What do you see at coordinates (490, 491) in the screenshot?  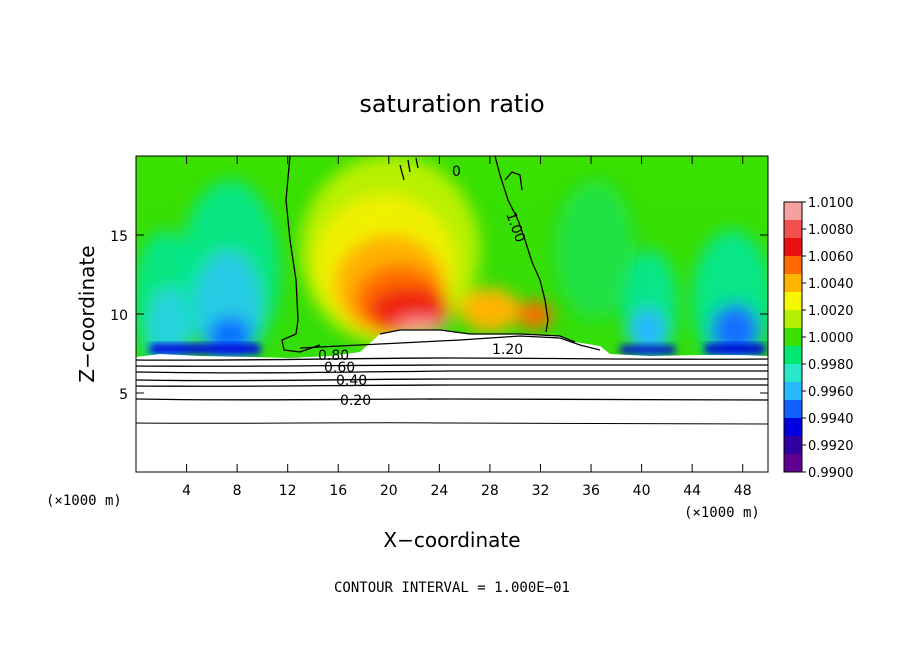 I see `x-tick-label: 28` at bounding box center [490, 491].